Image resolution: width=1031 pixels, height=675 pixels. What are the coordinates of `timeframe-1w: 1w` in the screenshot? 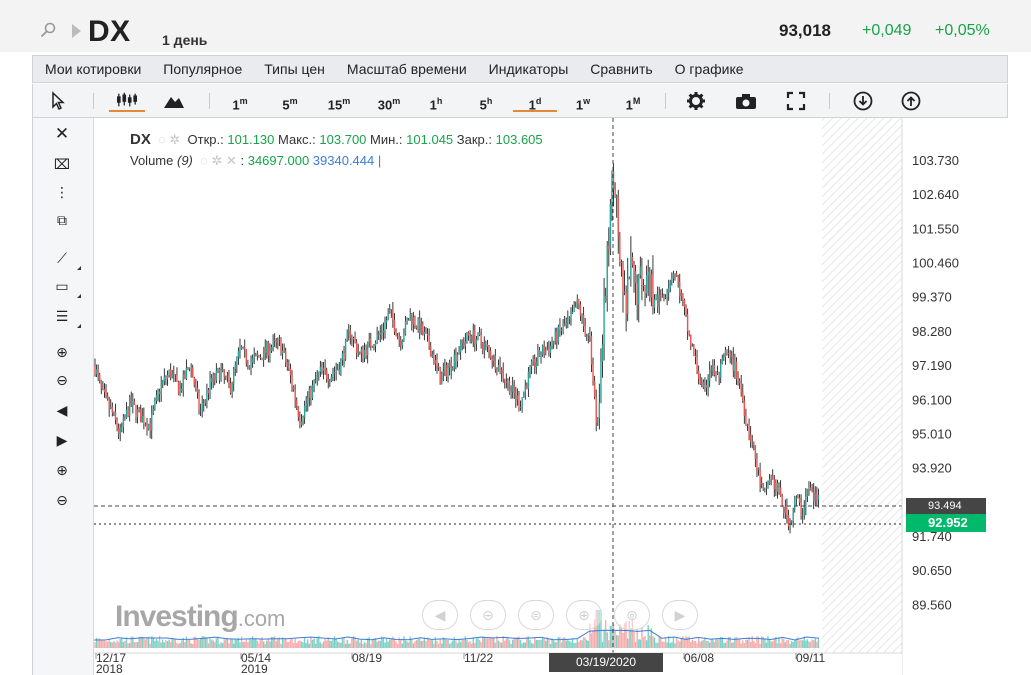 It's located at (583, 104).